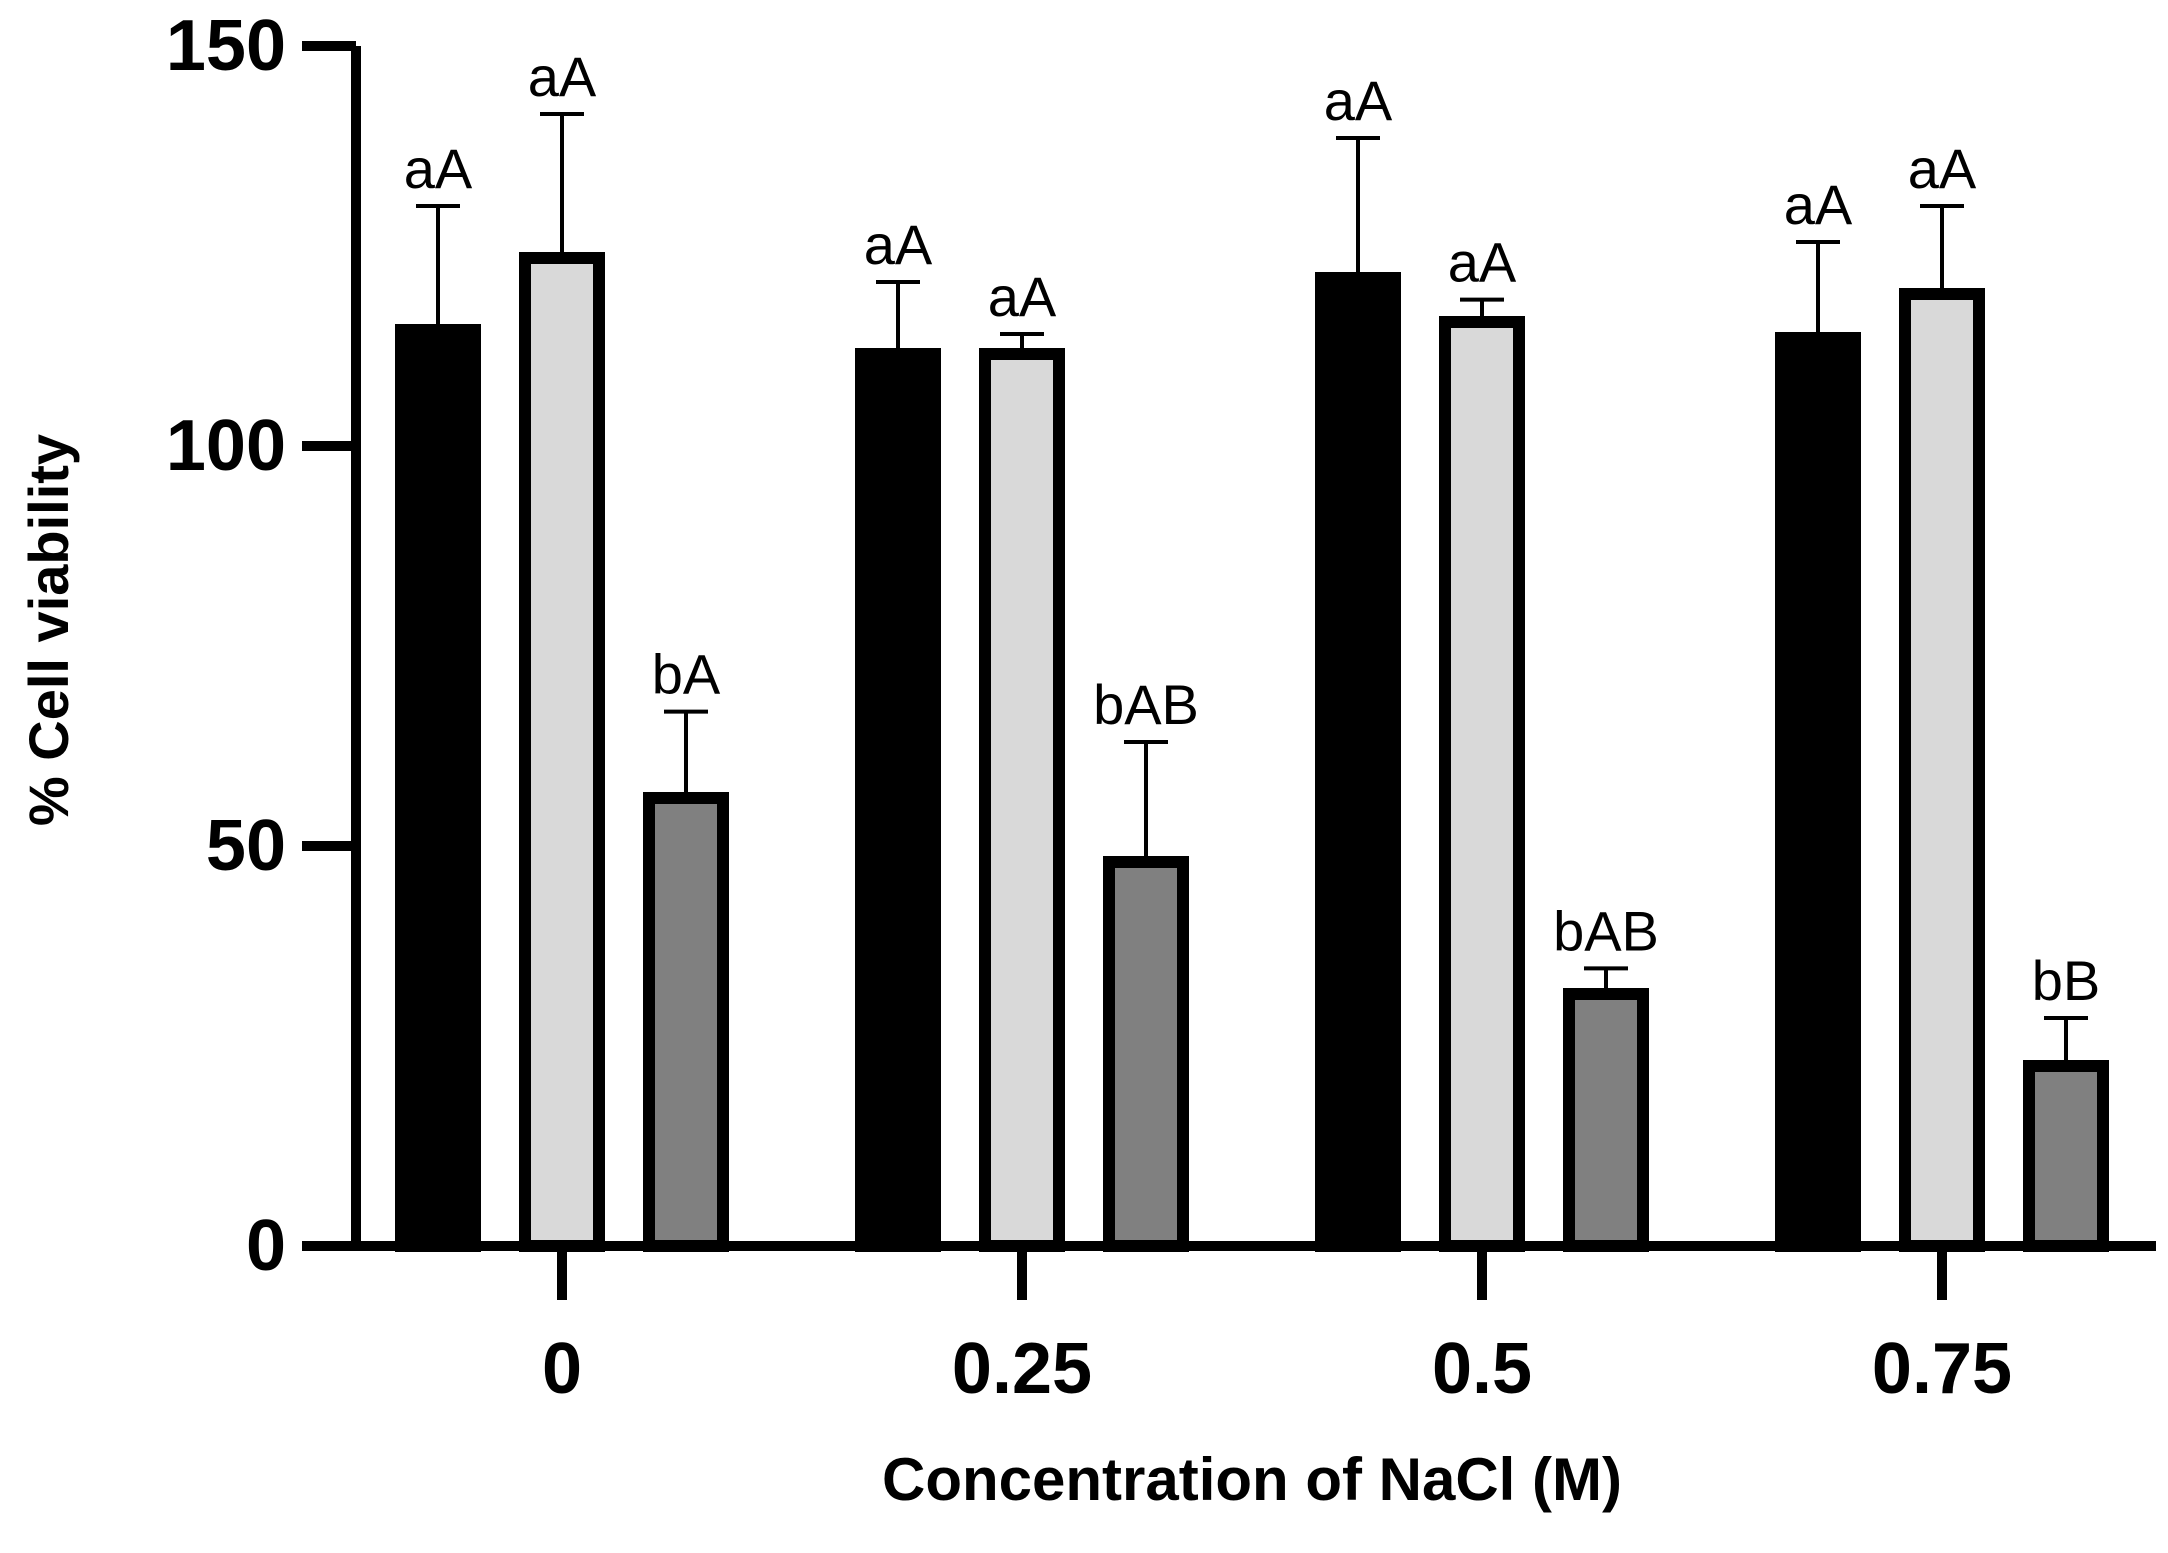 The image size is (2168, 1553). What do you see at coordinates (686, 674) in the screenshot?
I see `significance-label-series-3-0: bA` at bounding box center [686, 674].